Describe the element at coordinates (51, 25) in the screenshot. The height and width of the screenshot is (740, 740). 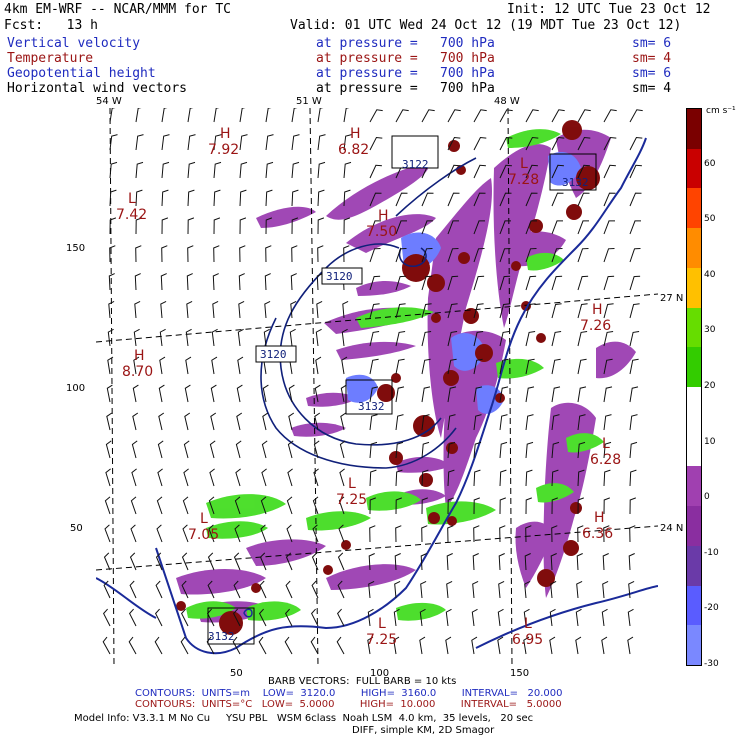
I see `forecast-hour: Fcst: 13 h` at that location.